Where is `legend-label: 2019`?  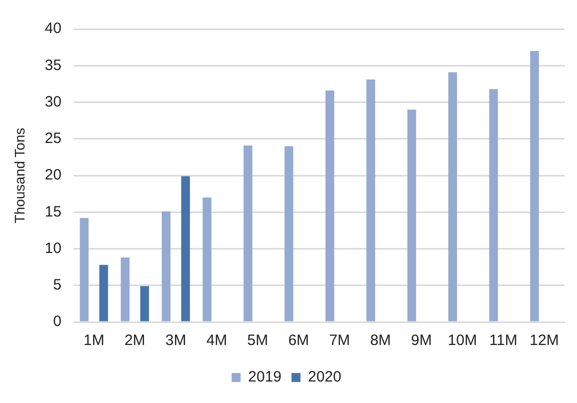 legend-label: 2019 is located at coordinates (265, 377).